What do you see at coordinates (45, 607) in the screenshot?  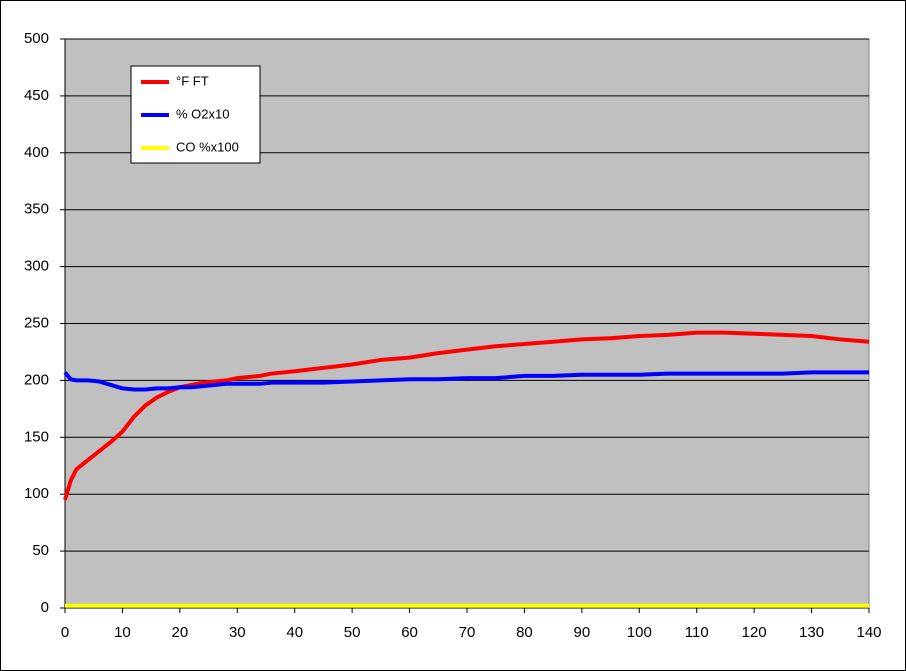 I see `y-tick-label: 0` at bounding box center [45, 607].